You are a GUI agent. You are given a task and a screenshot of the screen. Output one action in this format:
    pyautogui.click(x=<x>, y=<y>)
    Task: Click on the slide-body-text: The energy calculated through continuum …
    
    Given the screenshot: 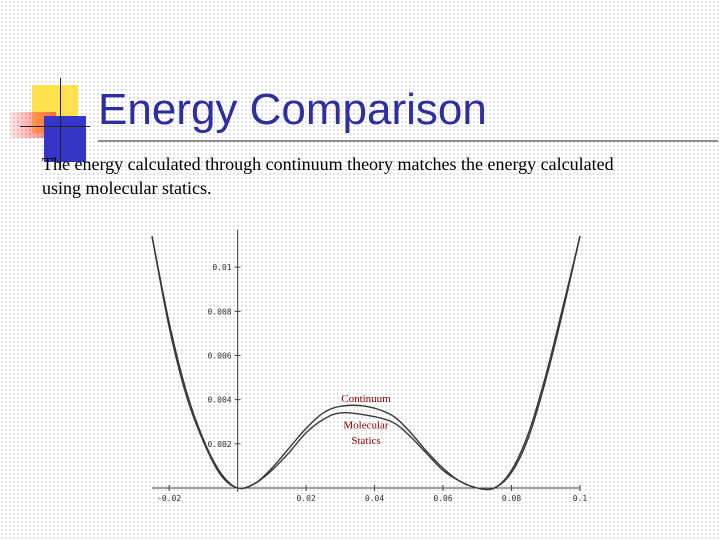 What is the action you would take?
    pyautogui.click(x=328, y=176)
    